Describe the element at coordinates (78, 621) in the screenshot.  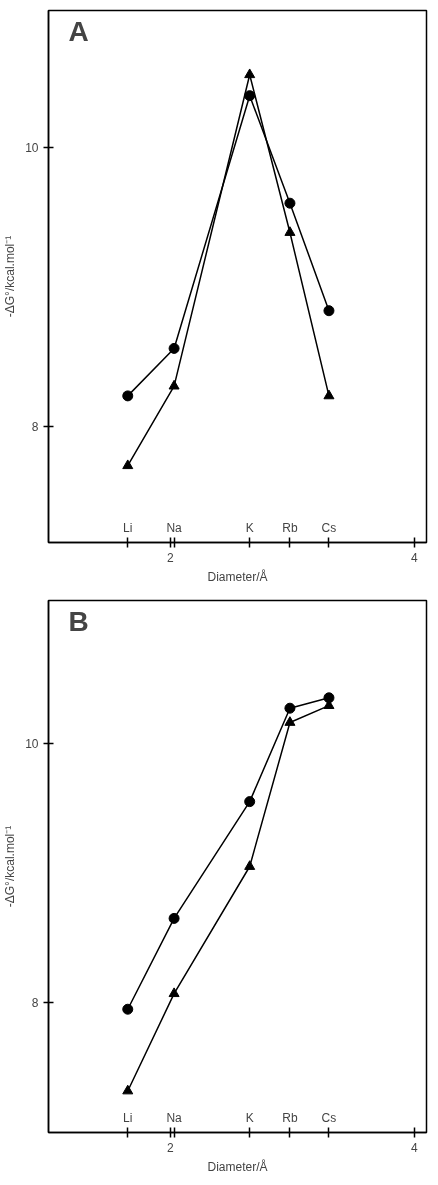
I see `chart-title: B` at that location.